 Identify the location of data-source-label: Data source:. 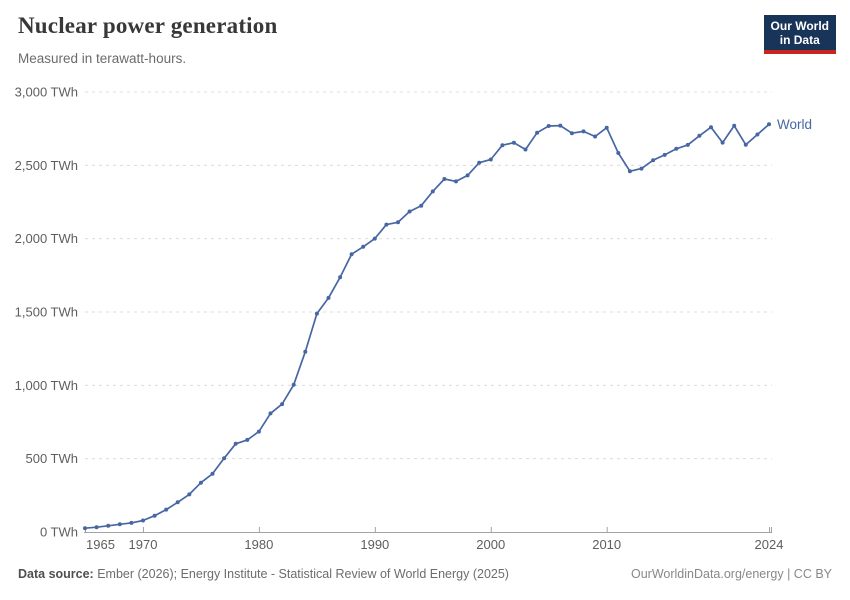
(56, 574).